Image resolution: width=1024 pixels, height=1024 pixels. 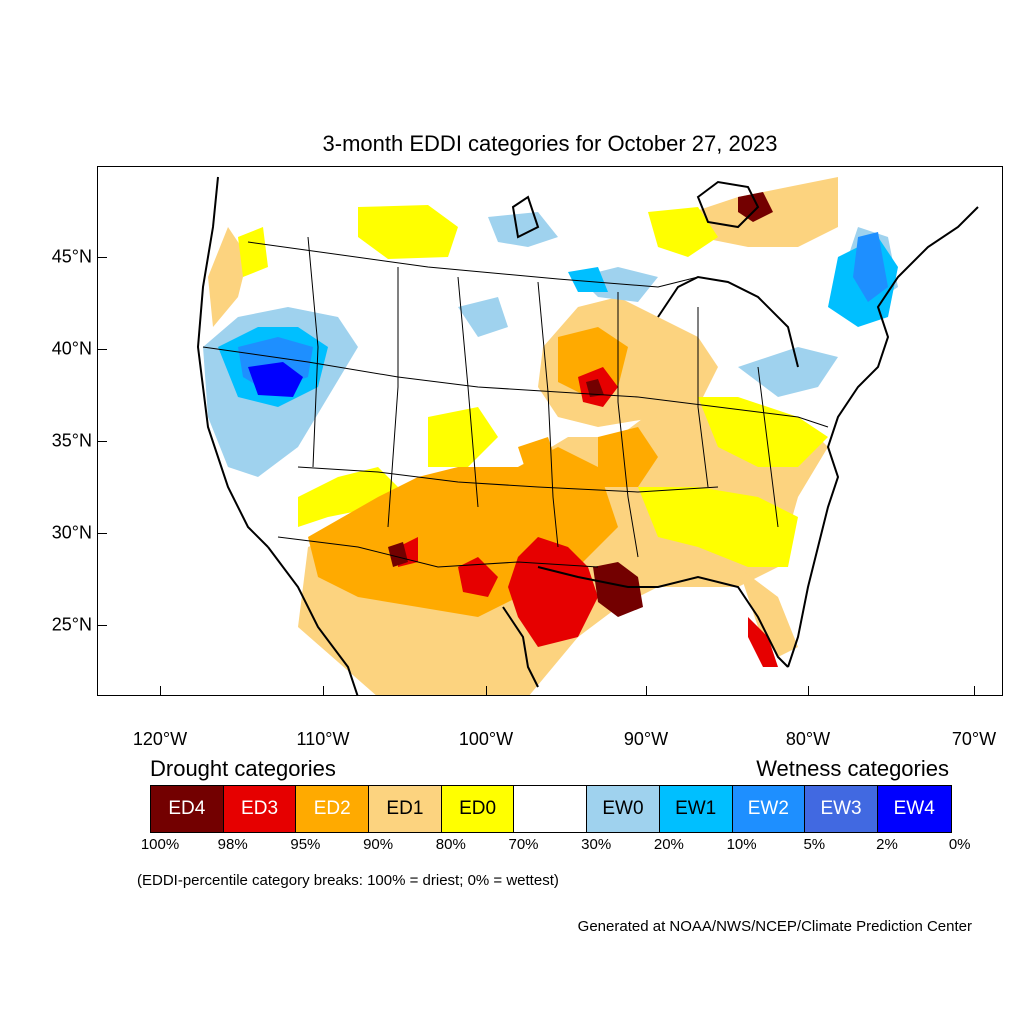 What do you see at coordinates (160, 844) in the screenshot?
I see `percent-break-label: 100%` at bounding box center [160, 844].